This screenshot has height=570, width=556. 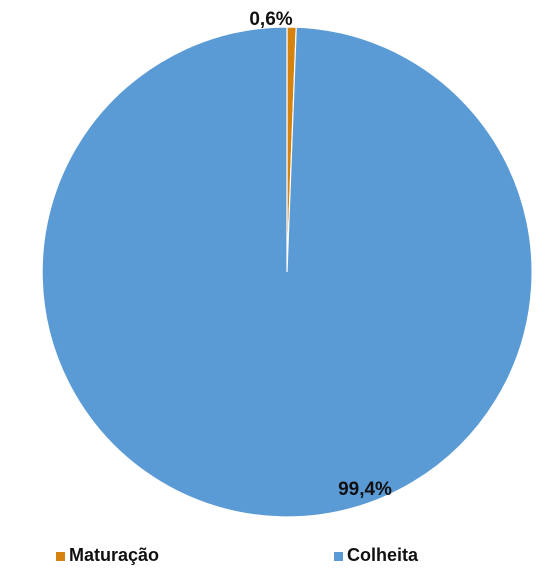 I want to click on data-label-maturacao: 0,6%, so click(x=270, y=19).